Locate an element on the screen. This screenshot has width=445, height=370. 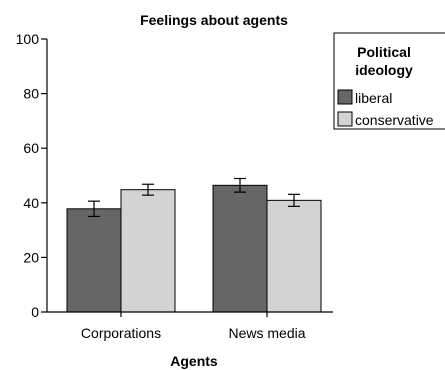
chart-title: Feelings about agents is located at coordinates (214, 20).